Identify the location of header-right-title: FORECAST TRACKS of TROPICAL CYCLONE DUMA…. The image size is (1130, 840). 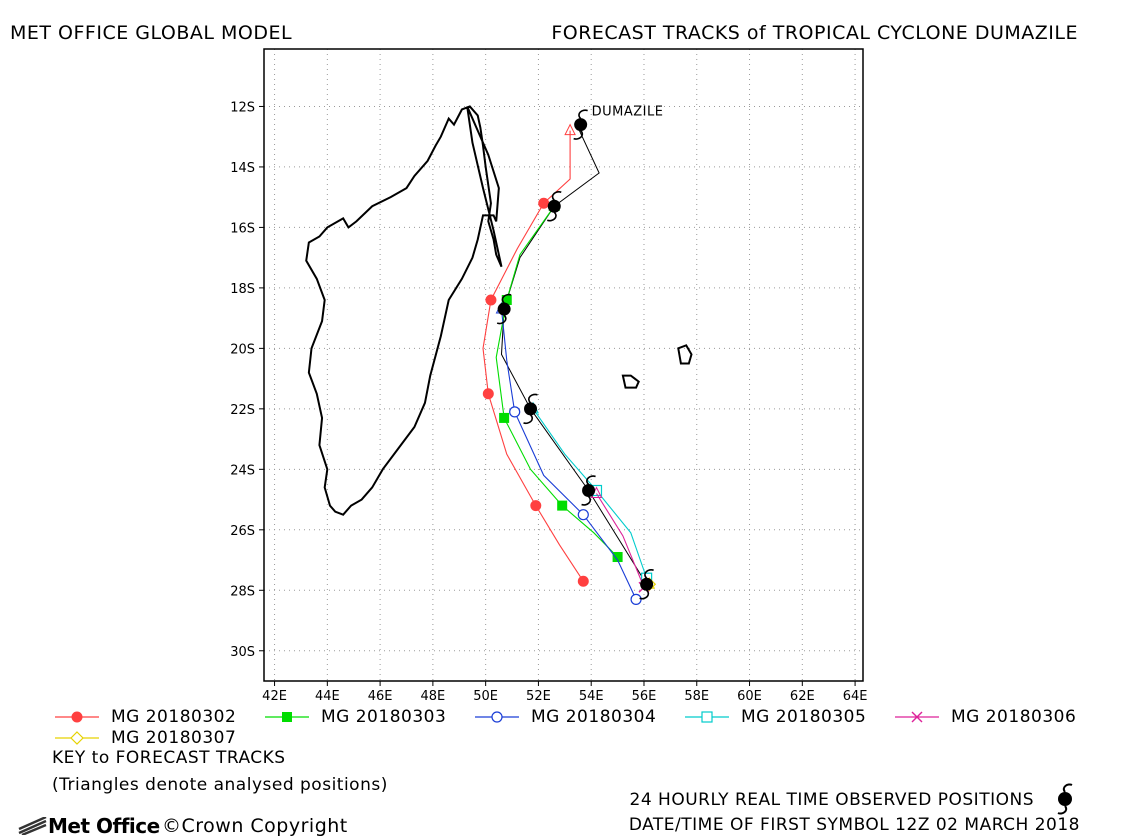
(814, 33).